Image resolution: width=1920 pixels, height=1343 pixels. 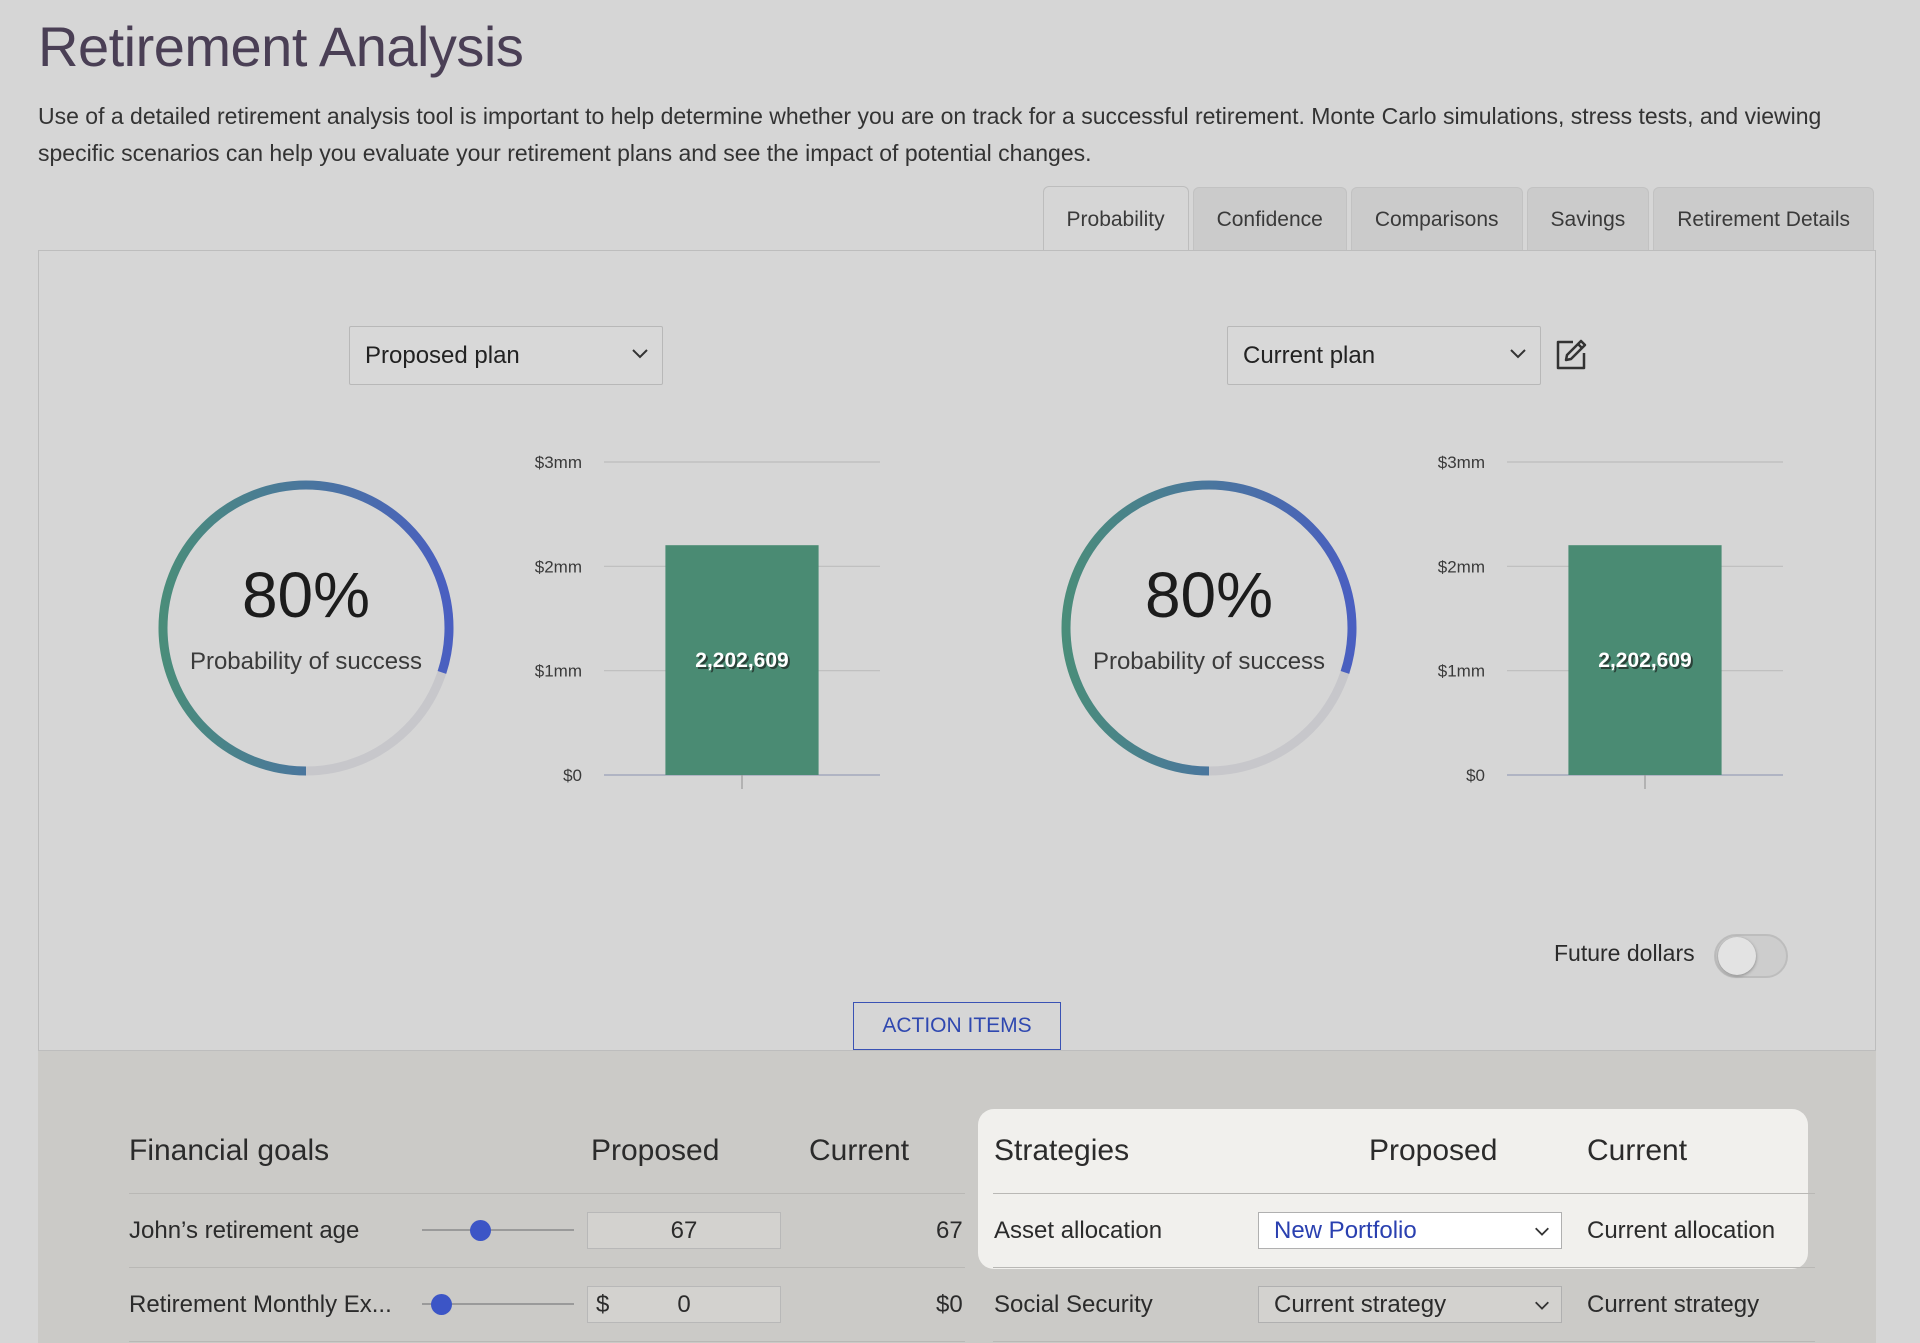 I want to click on goals-proposed-header: Proposed, so click(x=655, y=1150).